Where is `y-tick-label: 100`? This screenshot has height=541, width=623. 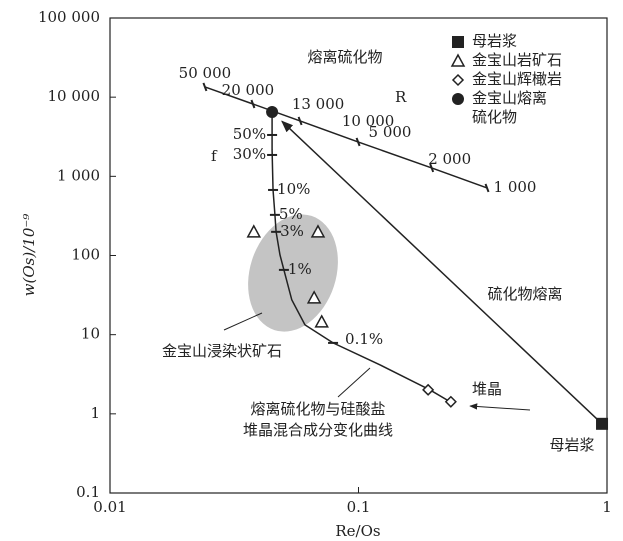 y-tick-label: 100 is located at coordinates (85, 255).